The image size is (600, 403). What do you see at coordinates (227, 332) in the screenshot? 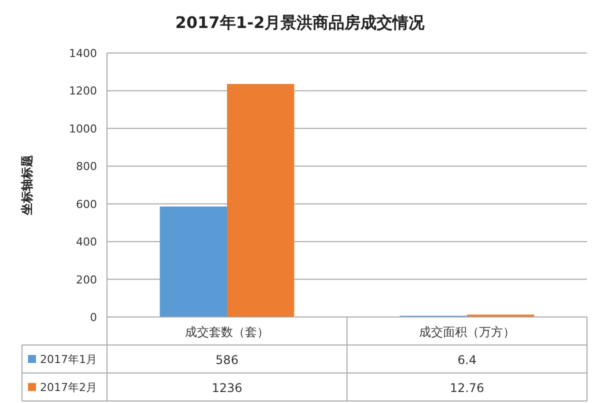
I see `x-tick-label: 成交套数（套）` at bounding box center [227, 332].